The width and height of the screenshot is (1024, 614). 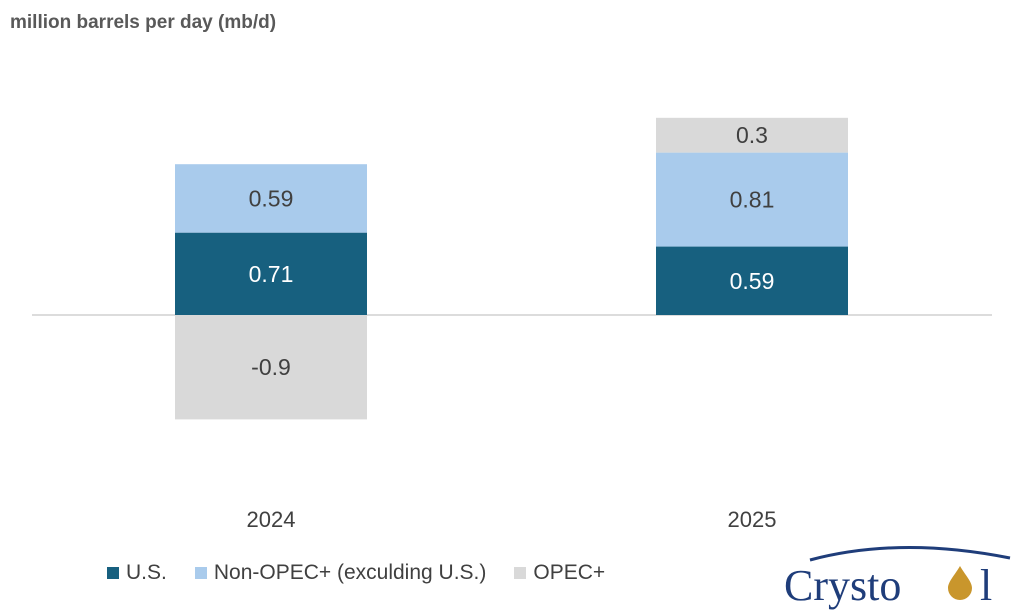 I want to click on svg-text: Crysto, so click(x=842, y=585).